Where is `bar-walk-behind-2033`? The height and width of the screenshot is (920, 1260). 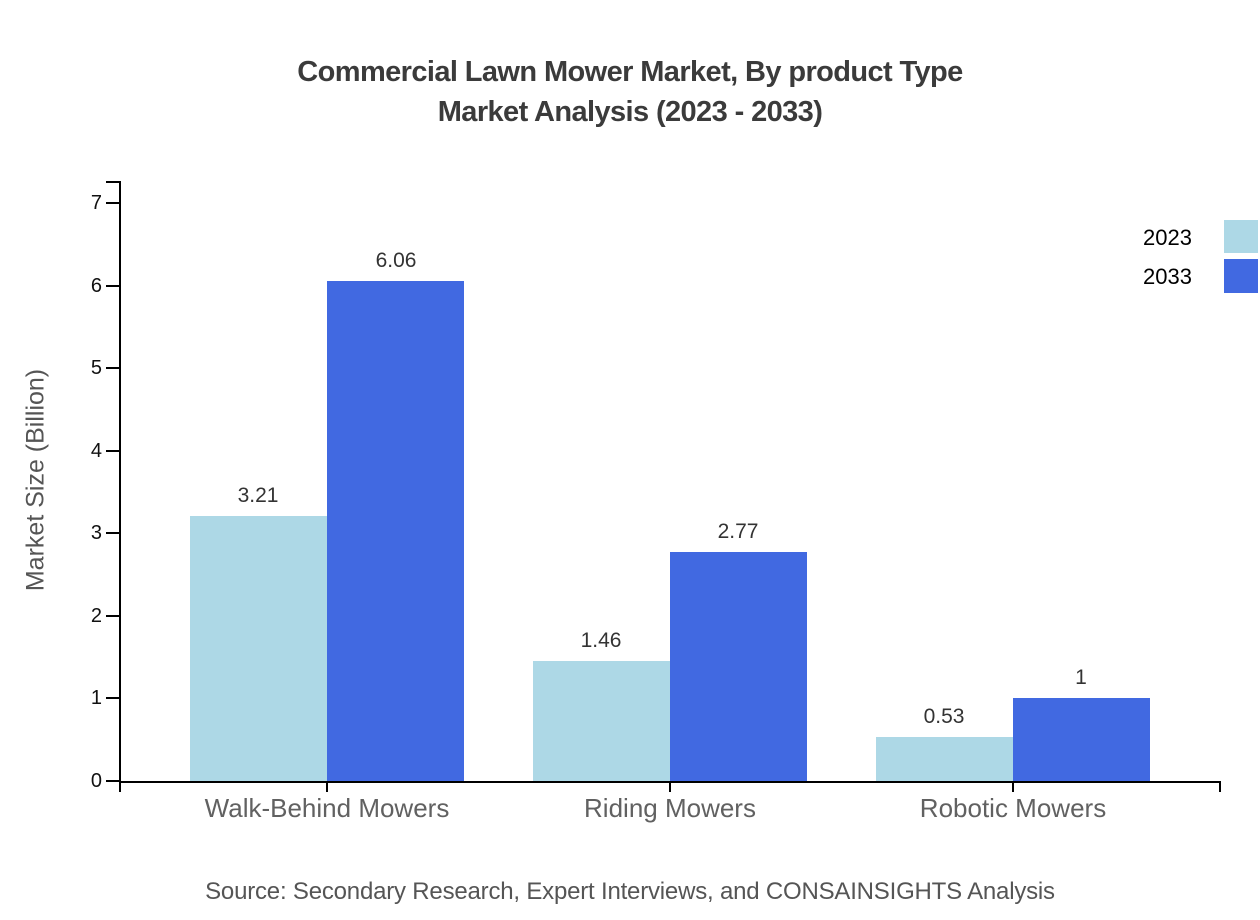
bar-walk-behind-2033 is located at coordinates (395, 531).